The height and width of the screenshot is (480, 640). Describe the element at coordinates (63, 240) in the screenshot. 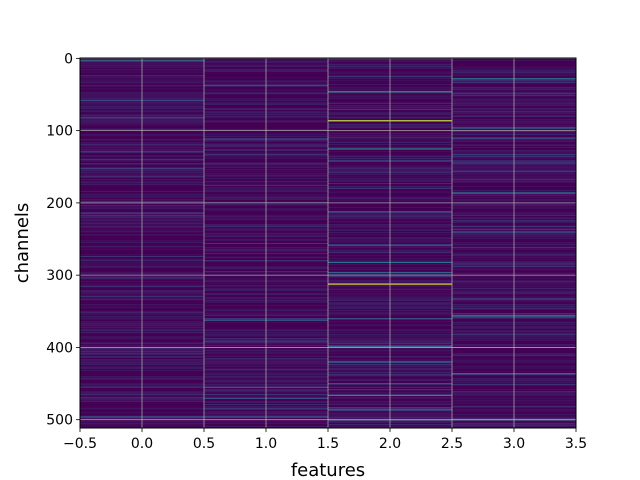

I see `y-axis: 0 100 200 300 400 500` at that location.